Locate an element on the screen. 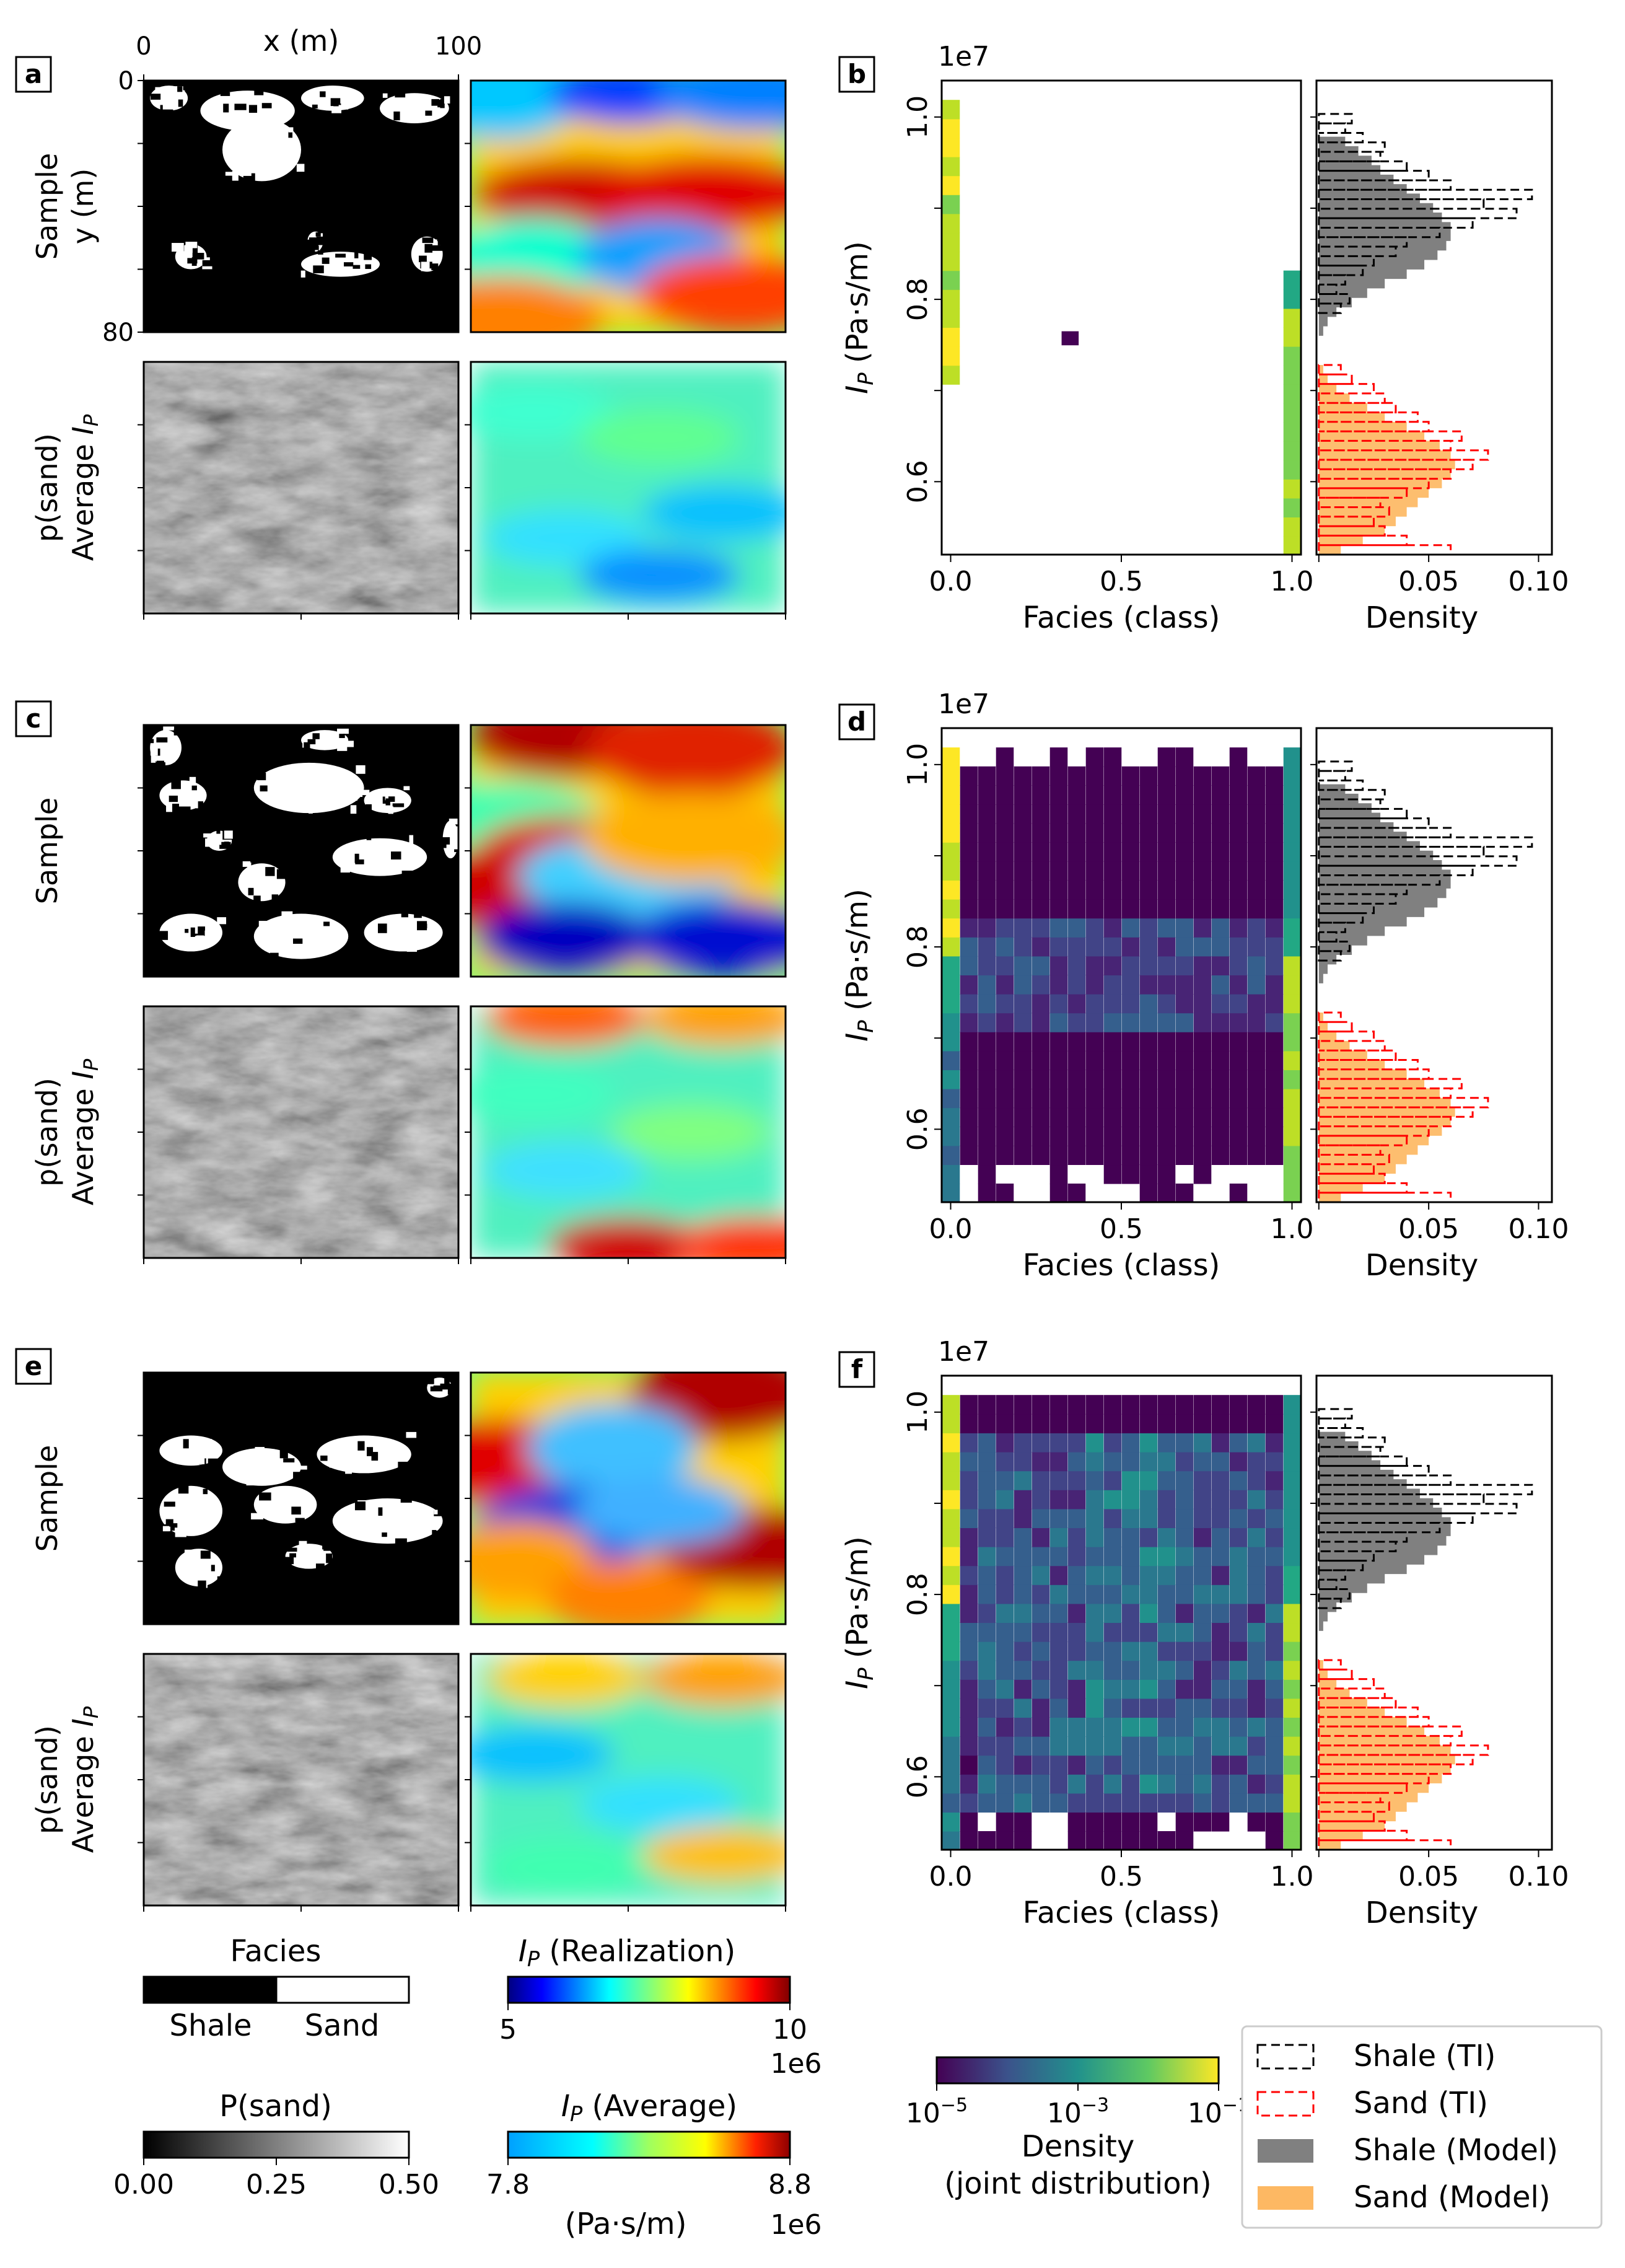  sand-body is located at coordinates (218, 840).